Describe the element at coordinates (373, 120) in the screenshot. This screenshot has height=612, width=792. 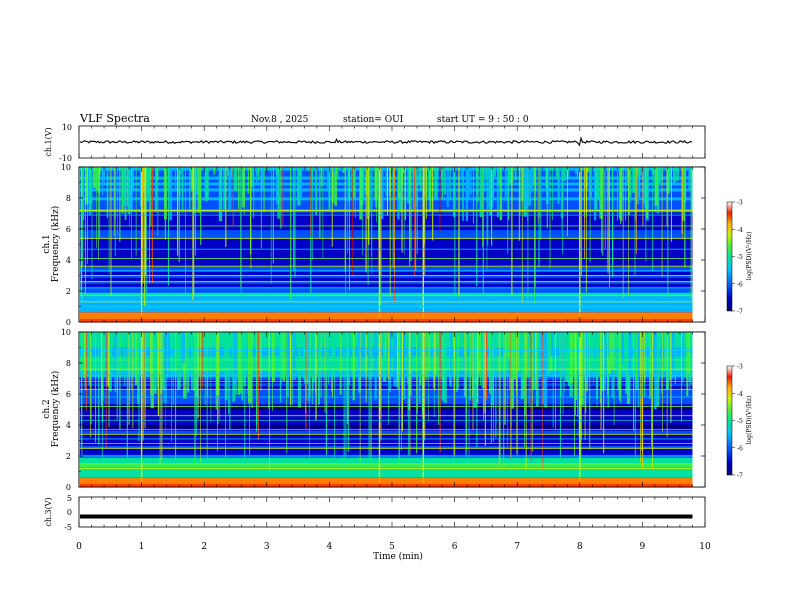
I see `header-station: station= OUI` at that location.